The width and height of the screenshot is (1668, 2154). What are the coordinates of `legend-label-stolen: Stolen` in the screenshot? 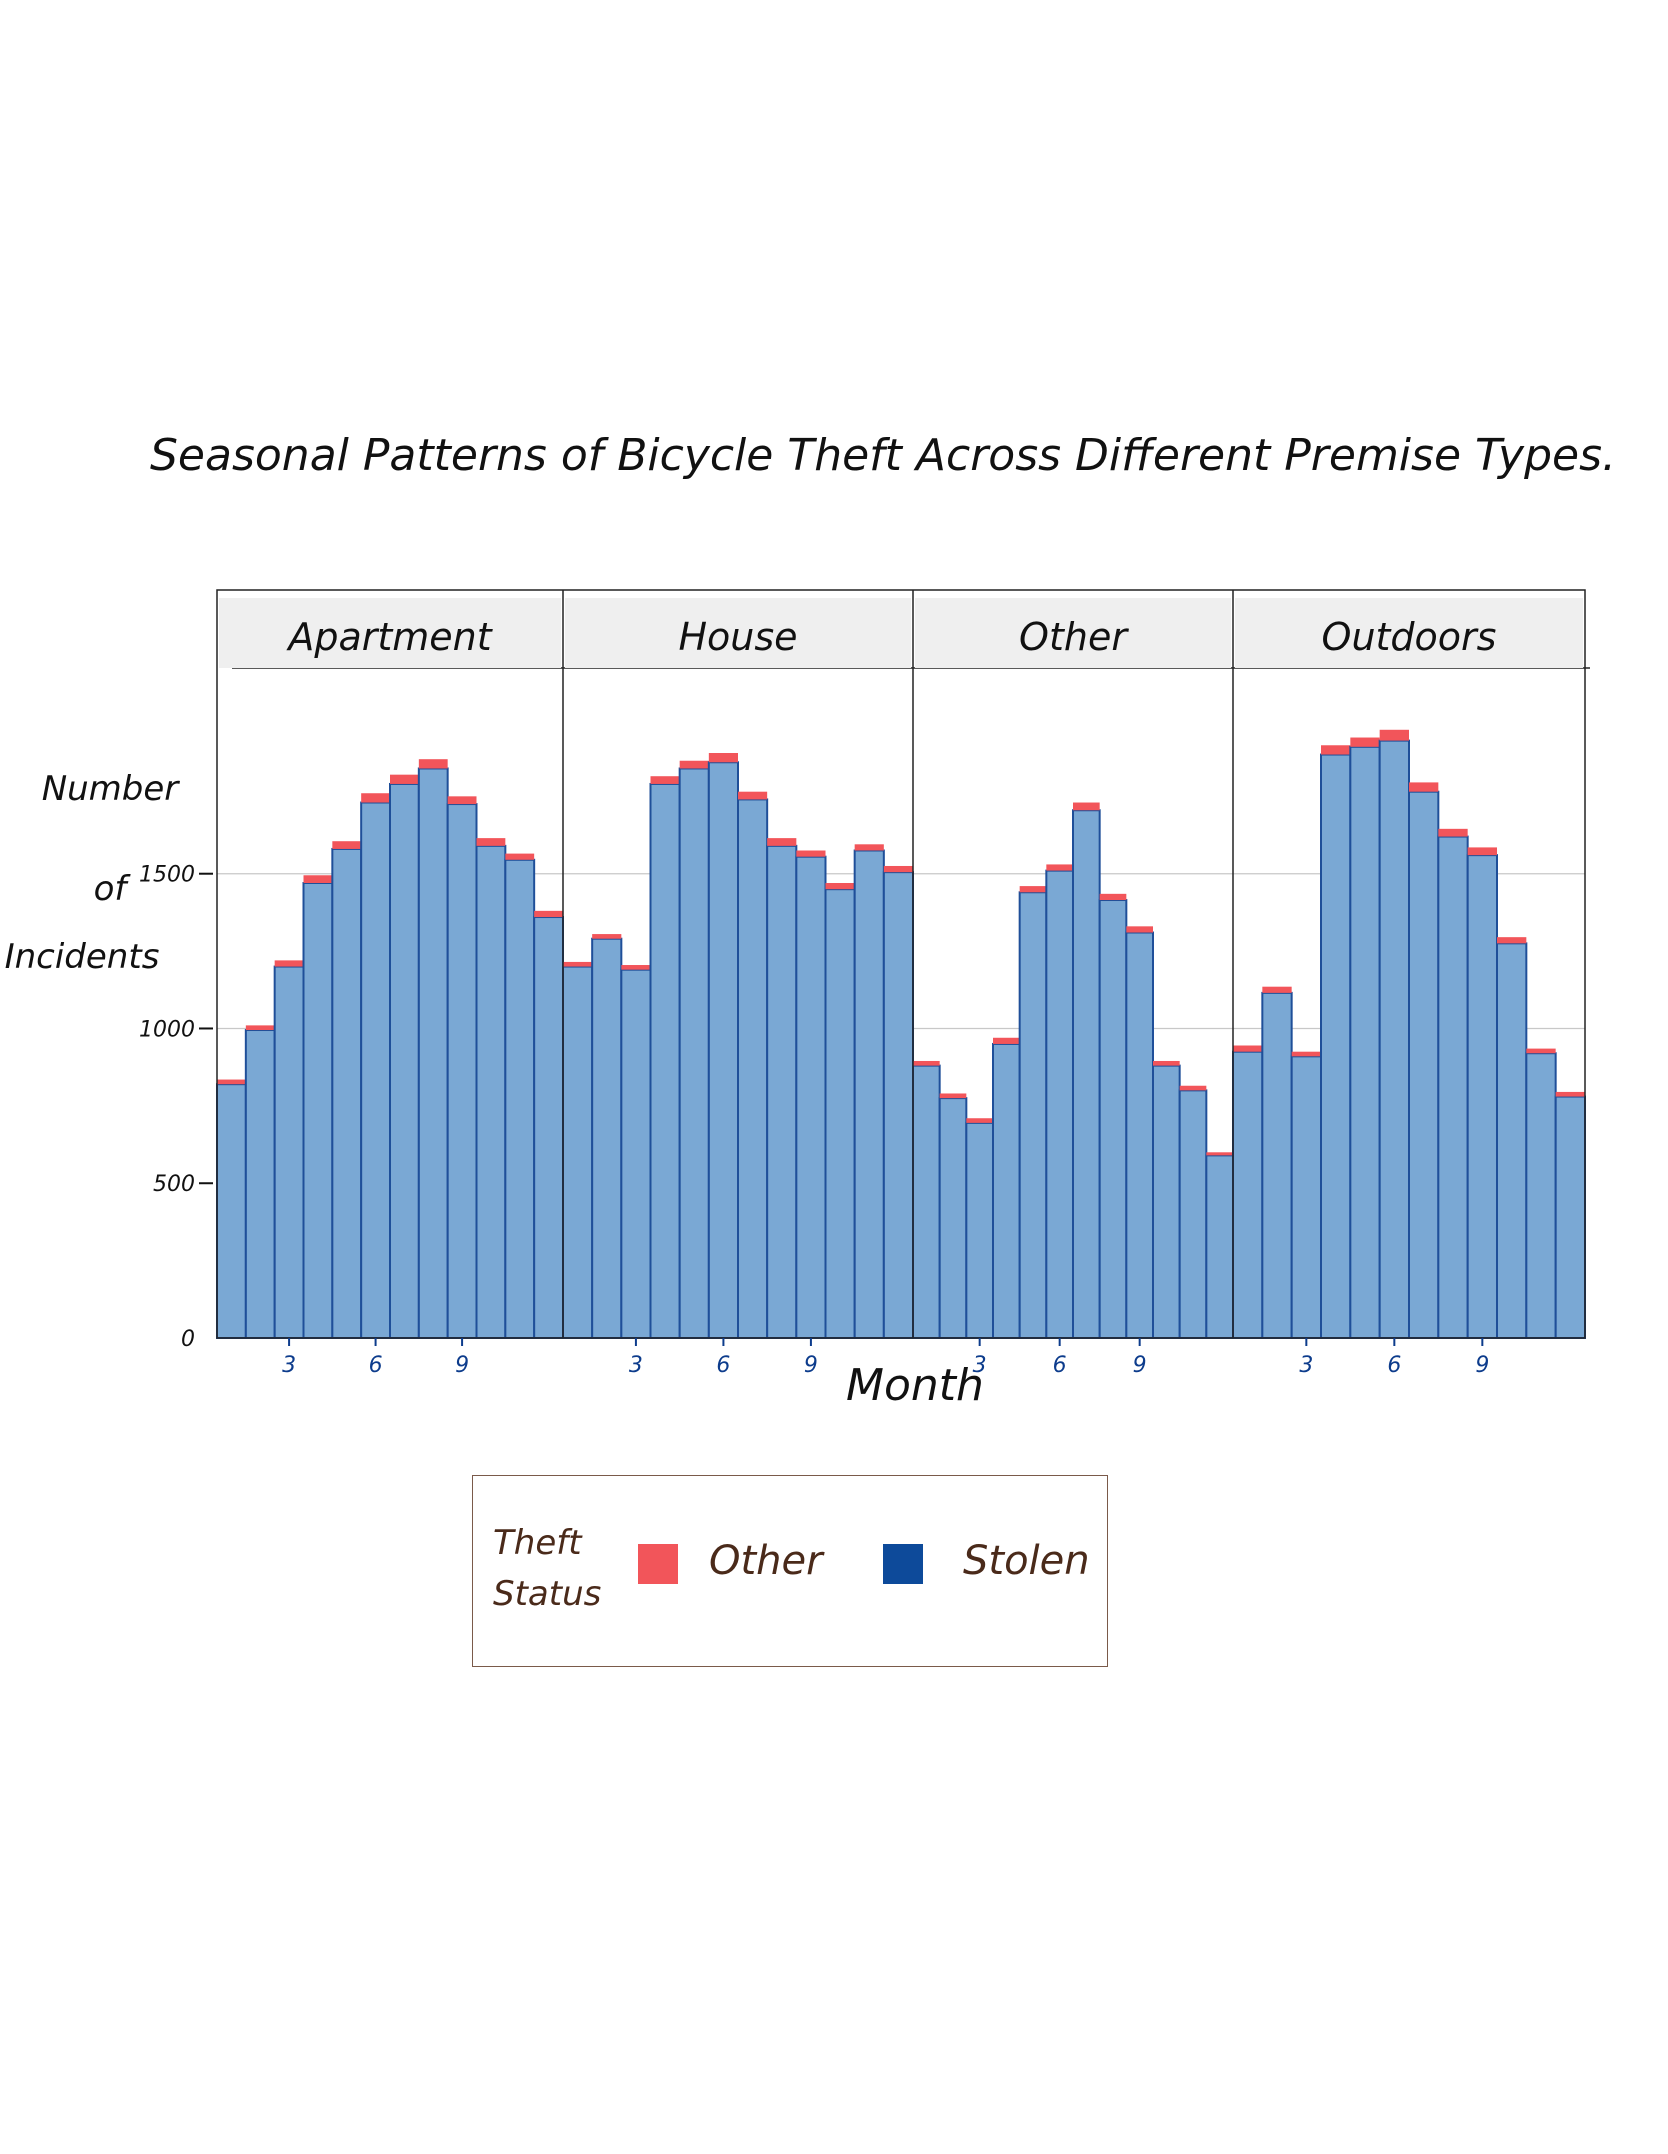 It's located at (1026, 1561).